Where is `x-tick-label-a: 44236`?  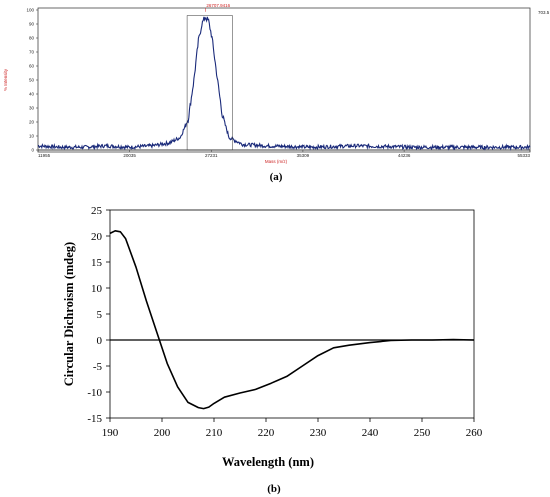 x-tick-label-a: 44236 is located at coordinates (404, 155).